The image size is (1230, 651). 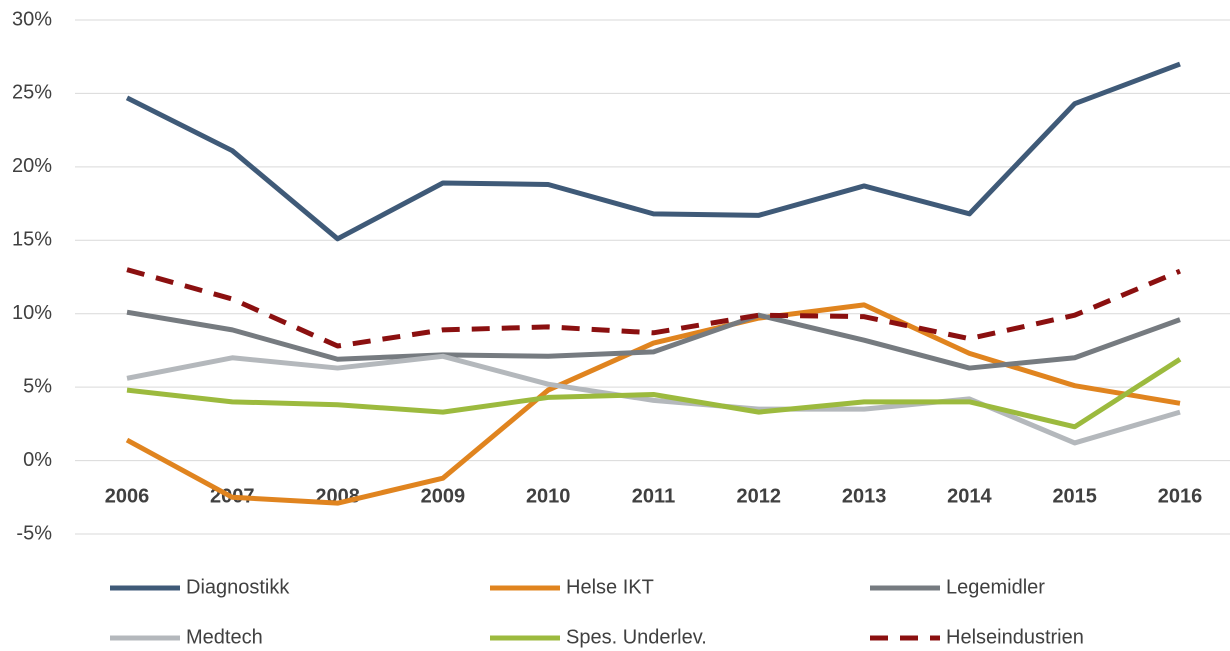 What do you see at coordinates (32, 19) in the screenshot?
I see `y-tick-label: 30%` at bounding box center [32, 19].